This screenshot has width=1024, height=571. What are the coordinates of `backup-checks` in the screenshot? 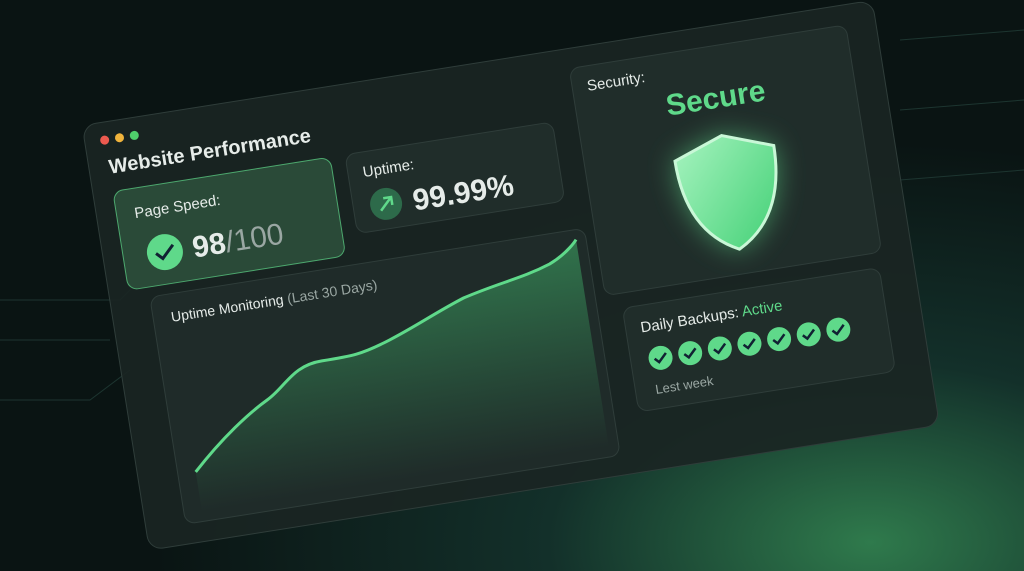 It's located at (749, 343).